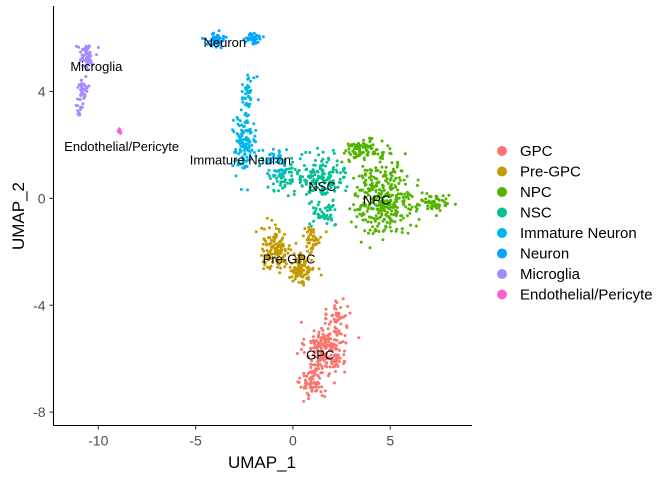  Describe the element at coordinates (240, 159) in the screenshot. I see `cluster-label: Immature Neuron` at that location.